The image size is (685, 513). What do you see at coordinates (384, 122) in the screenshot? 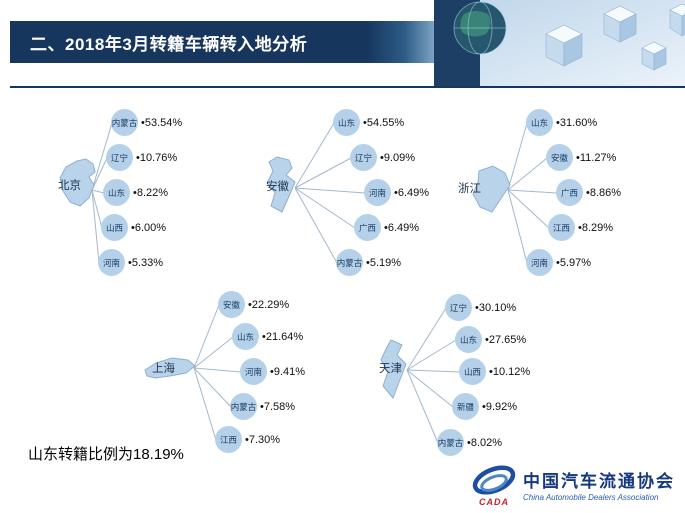
I see `transfer-pct: •54.55%` at bounding box center [384, 122].